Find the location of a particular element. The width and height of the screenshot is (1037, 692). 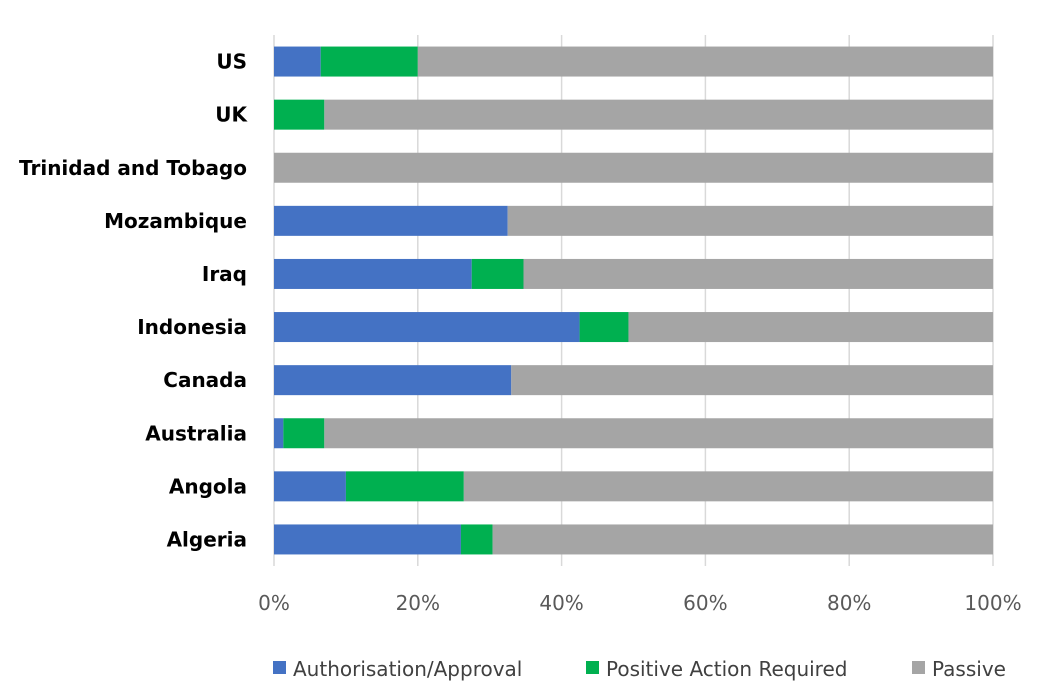

x-tick-labels: 0% 20% 40% 60% 80% 100% is located at coordinates (639, 603).